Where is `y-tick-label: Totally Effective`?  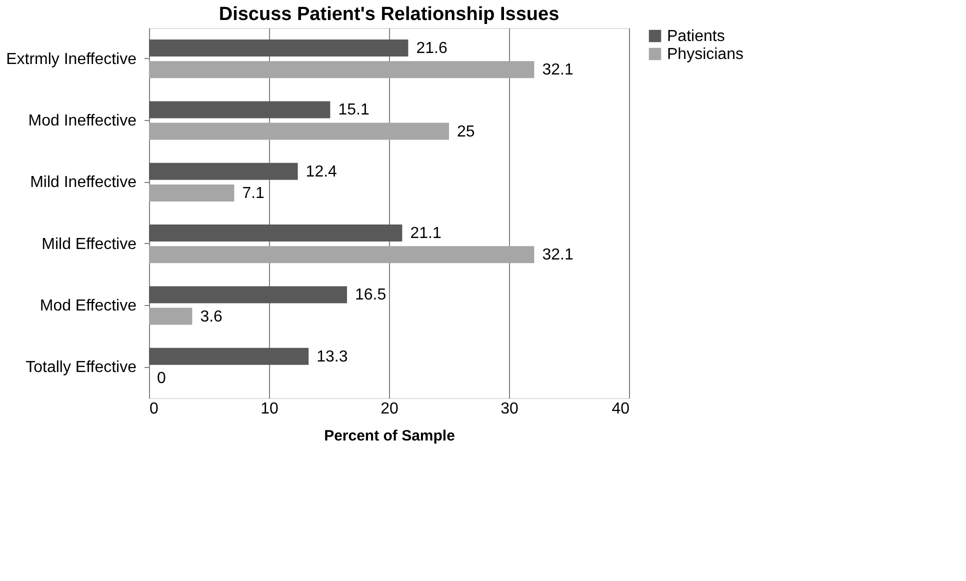 y-tick-label: Totally Effective is located at coordinates (81, 367).